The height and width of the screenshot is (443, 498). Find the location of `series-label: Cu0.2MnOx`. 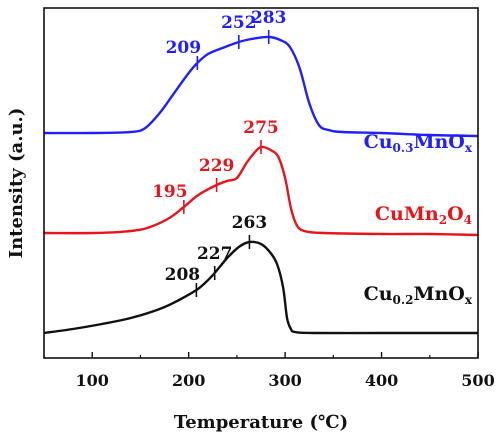

series-label: Cu0.2MnOx is located at coordinates (418, 295).